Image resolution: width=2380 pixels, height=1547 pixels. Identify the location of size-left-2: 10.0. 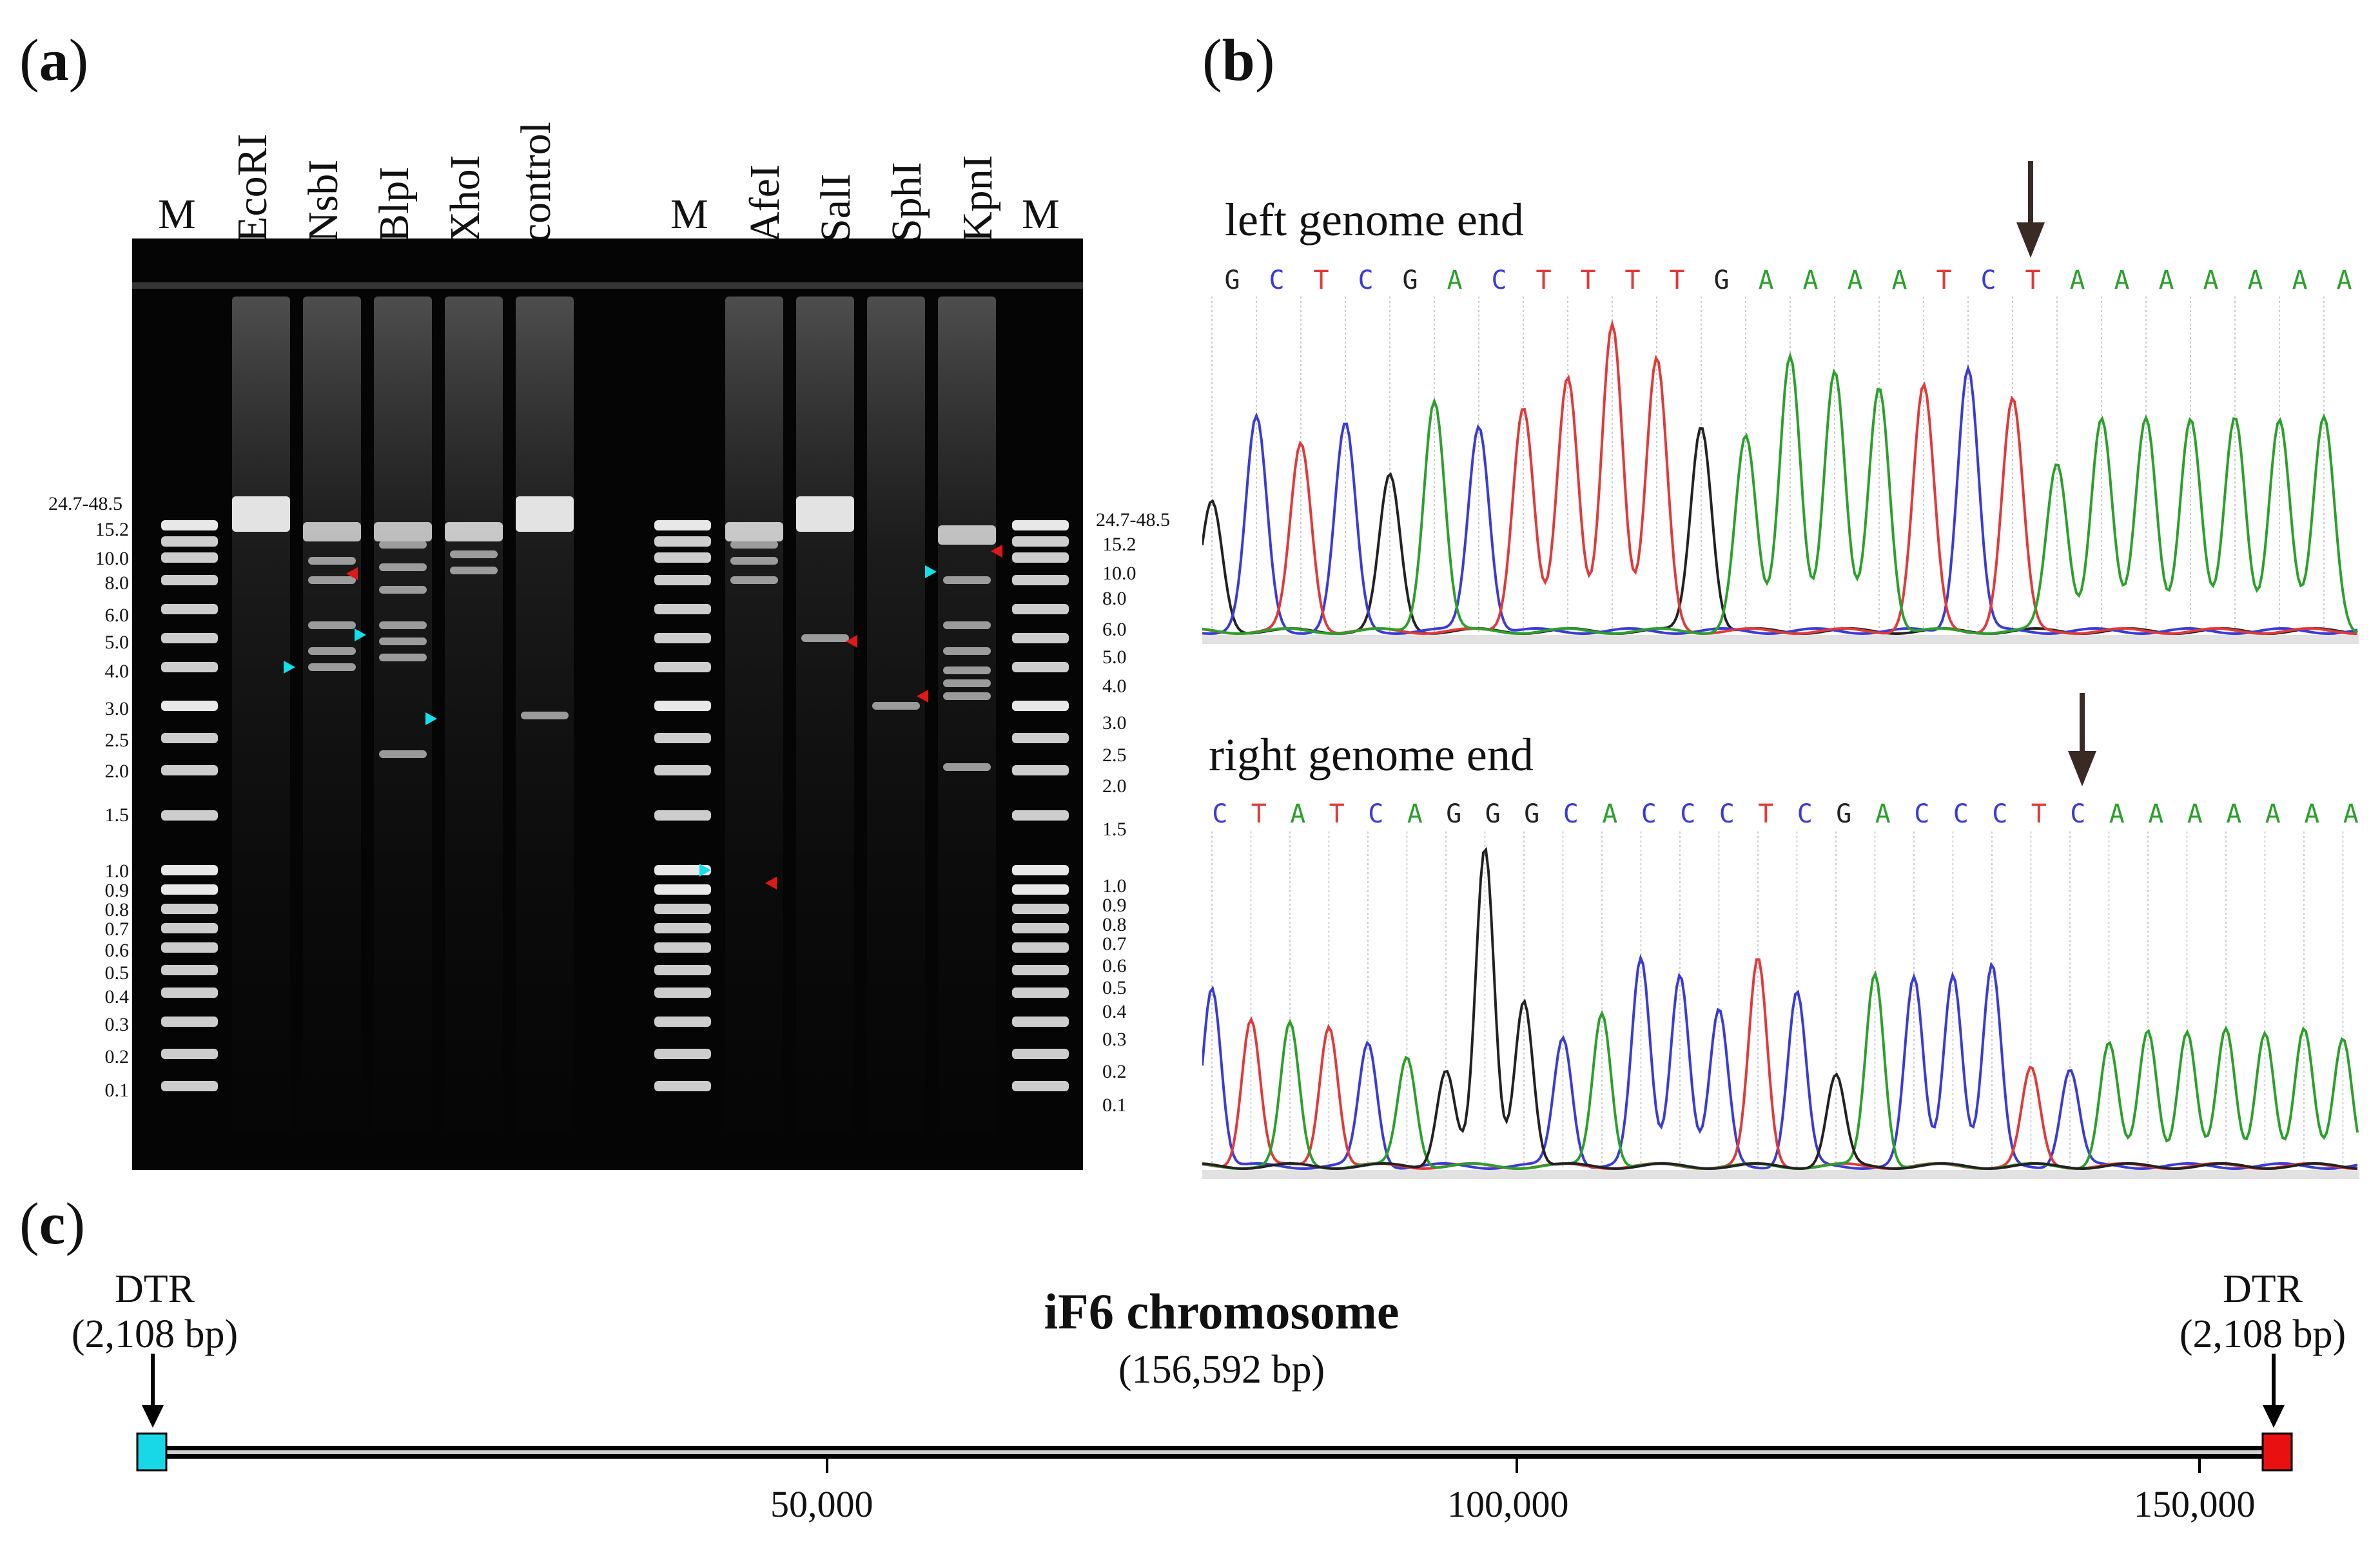
(112, 558).